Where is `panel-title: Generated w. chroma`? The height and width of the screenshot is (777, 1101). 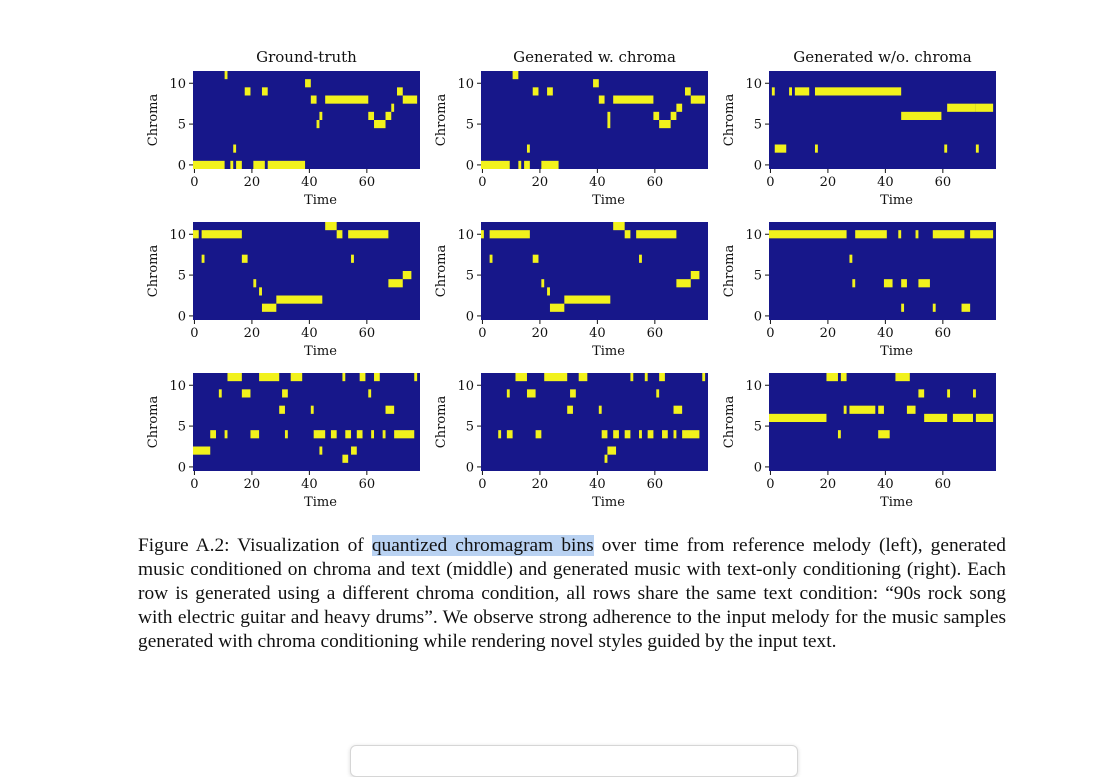
panel-title: Generated w. chroma is located at coordinates (594, 57).